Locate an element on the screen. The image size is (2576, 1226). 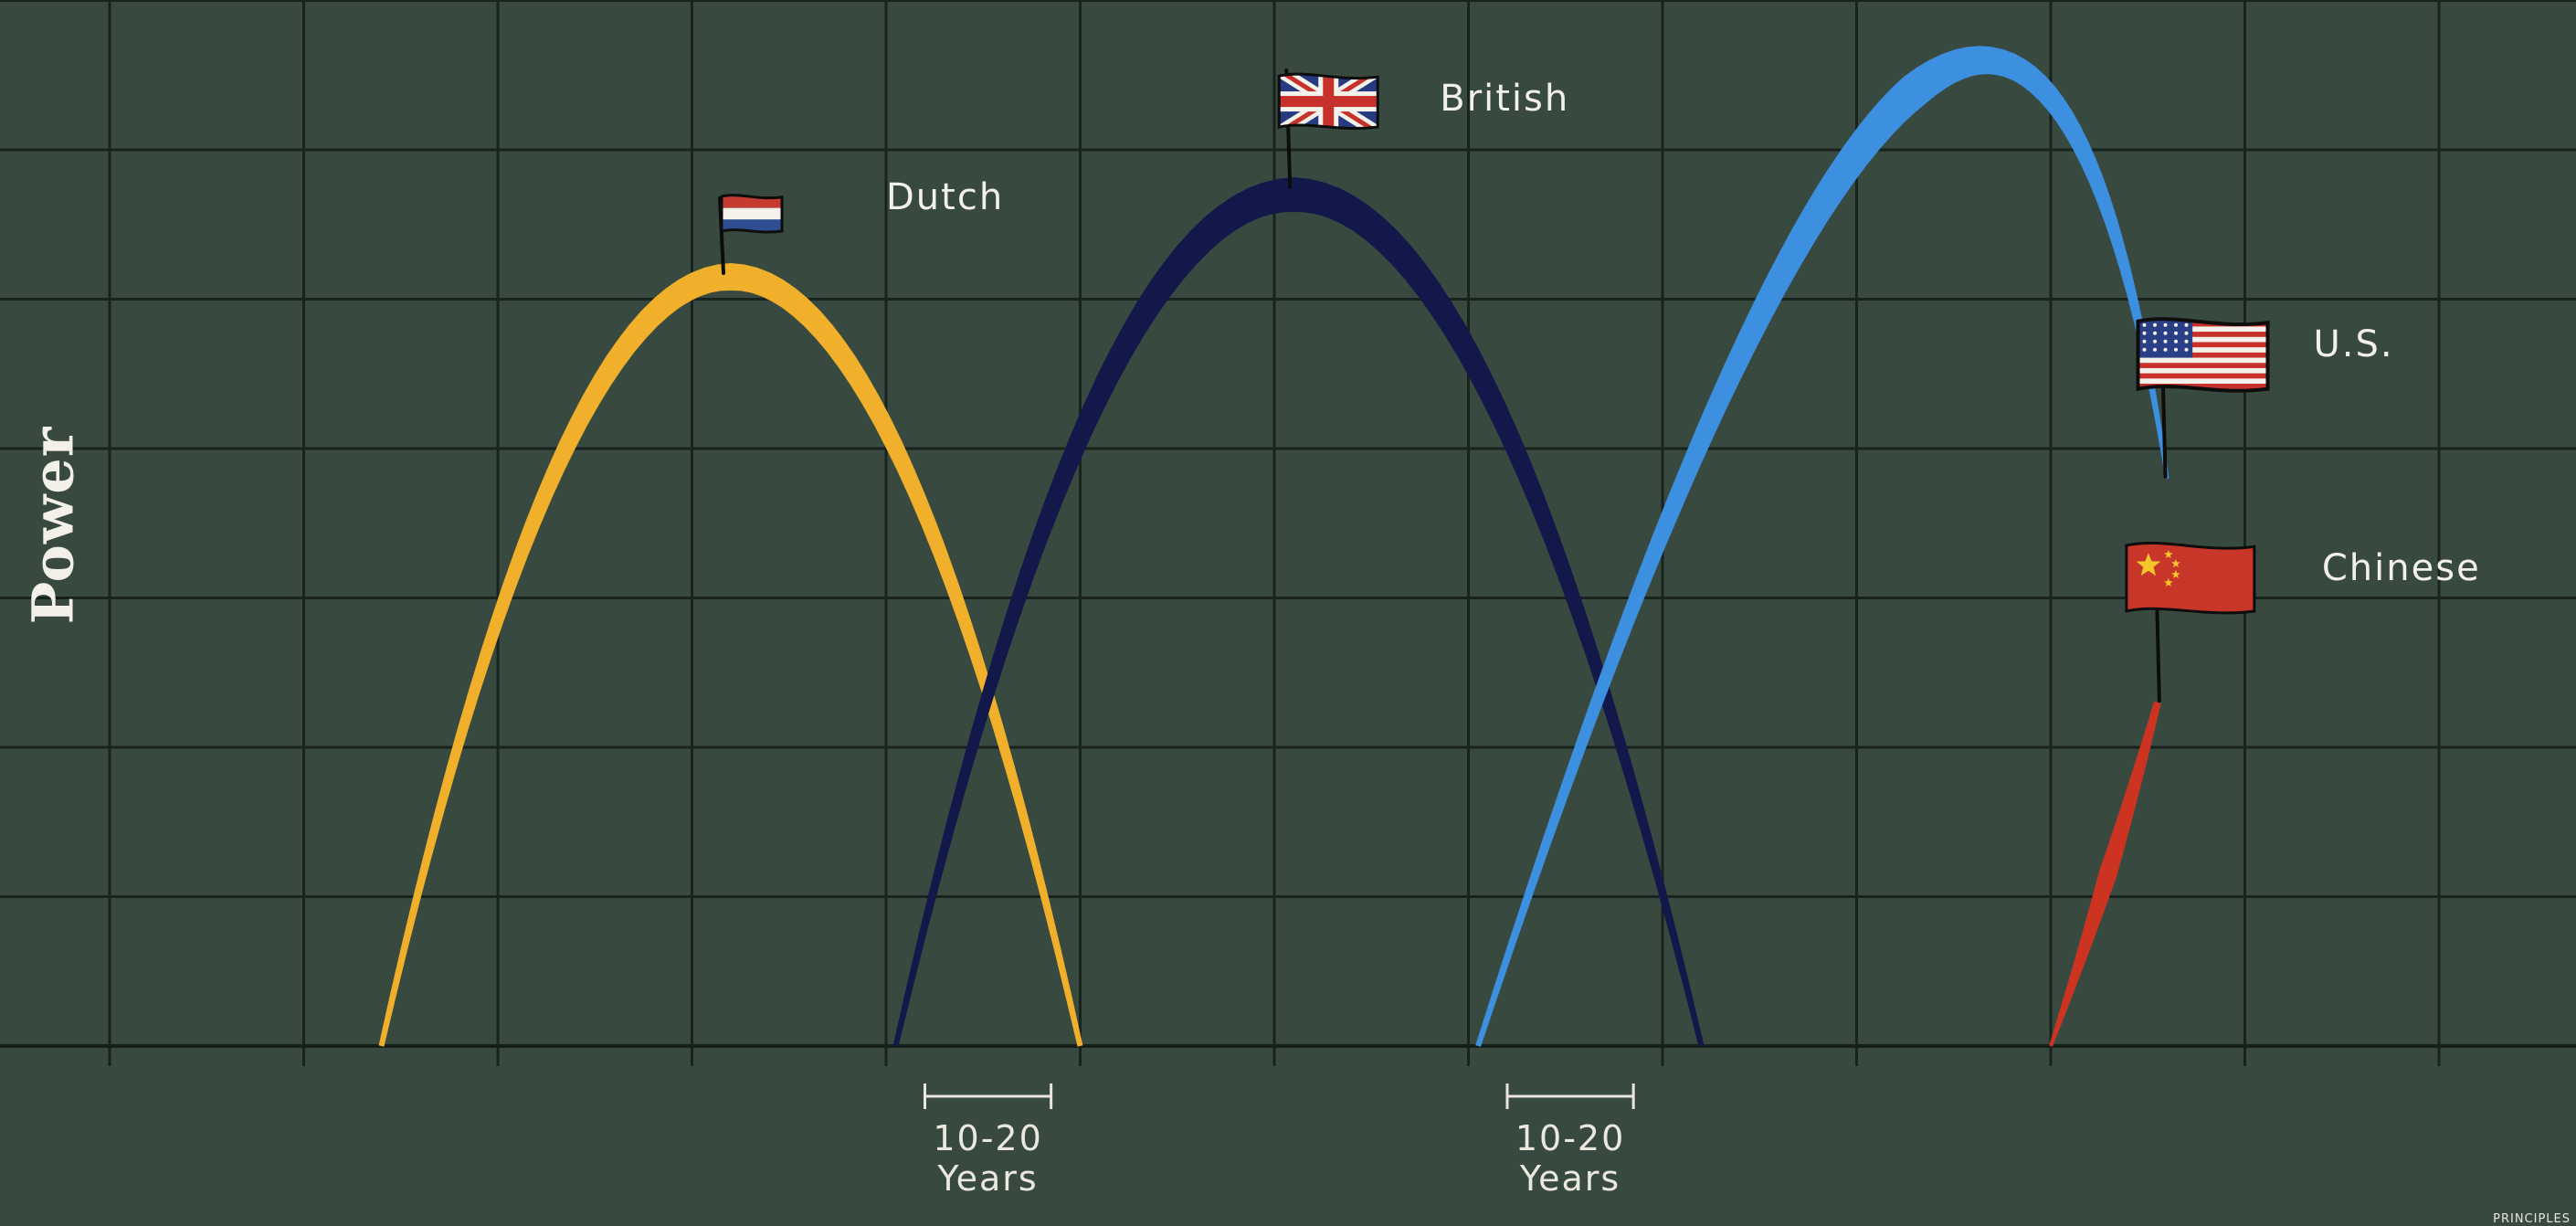
flag-outline-china is located at coordinates (2190, 578).